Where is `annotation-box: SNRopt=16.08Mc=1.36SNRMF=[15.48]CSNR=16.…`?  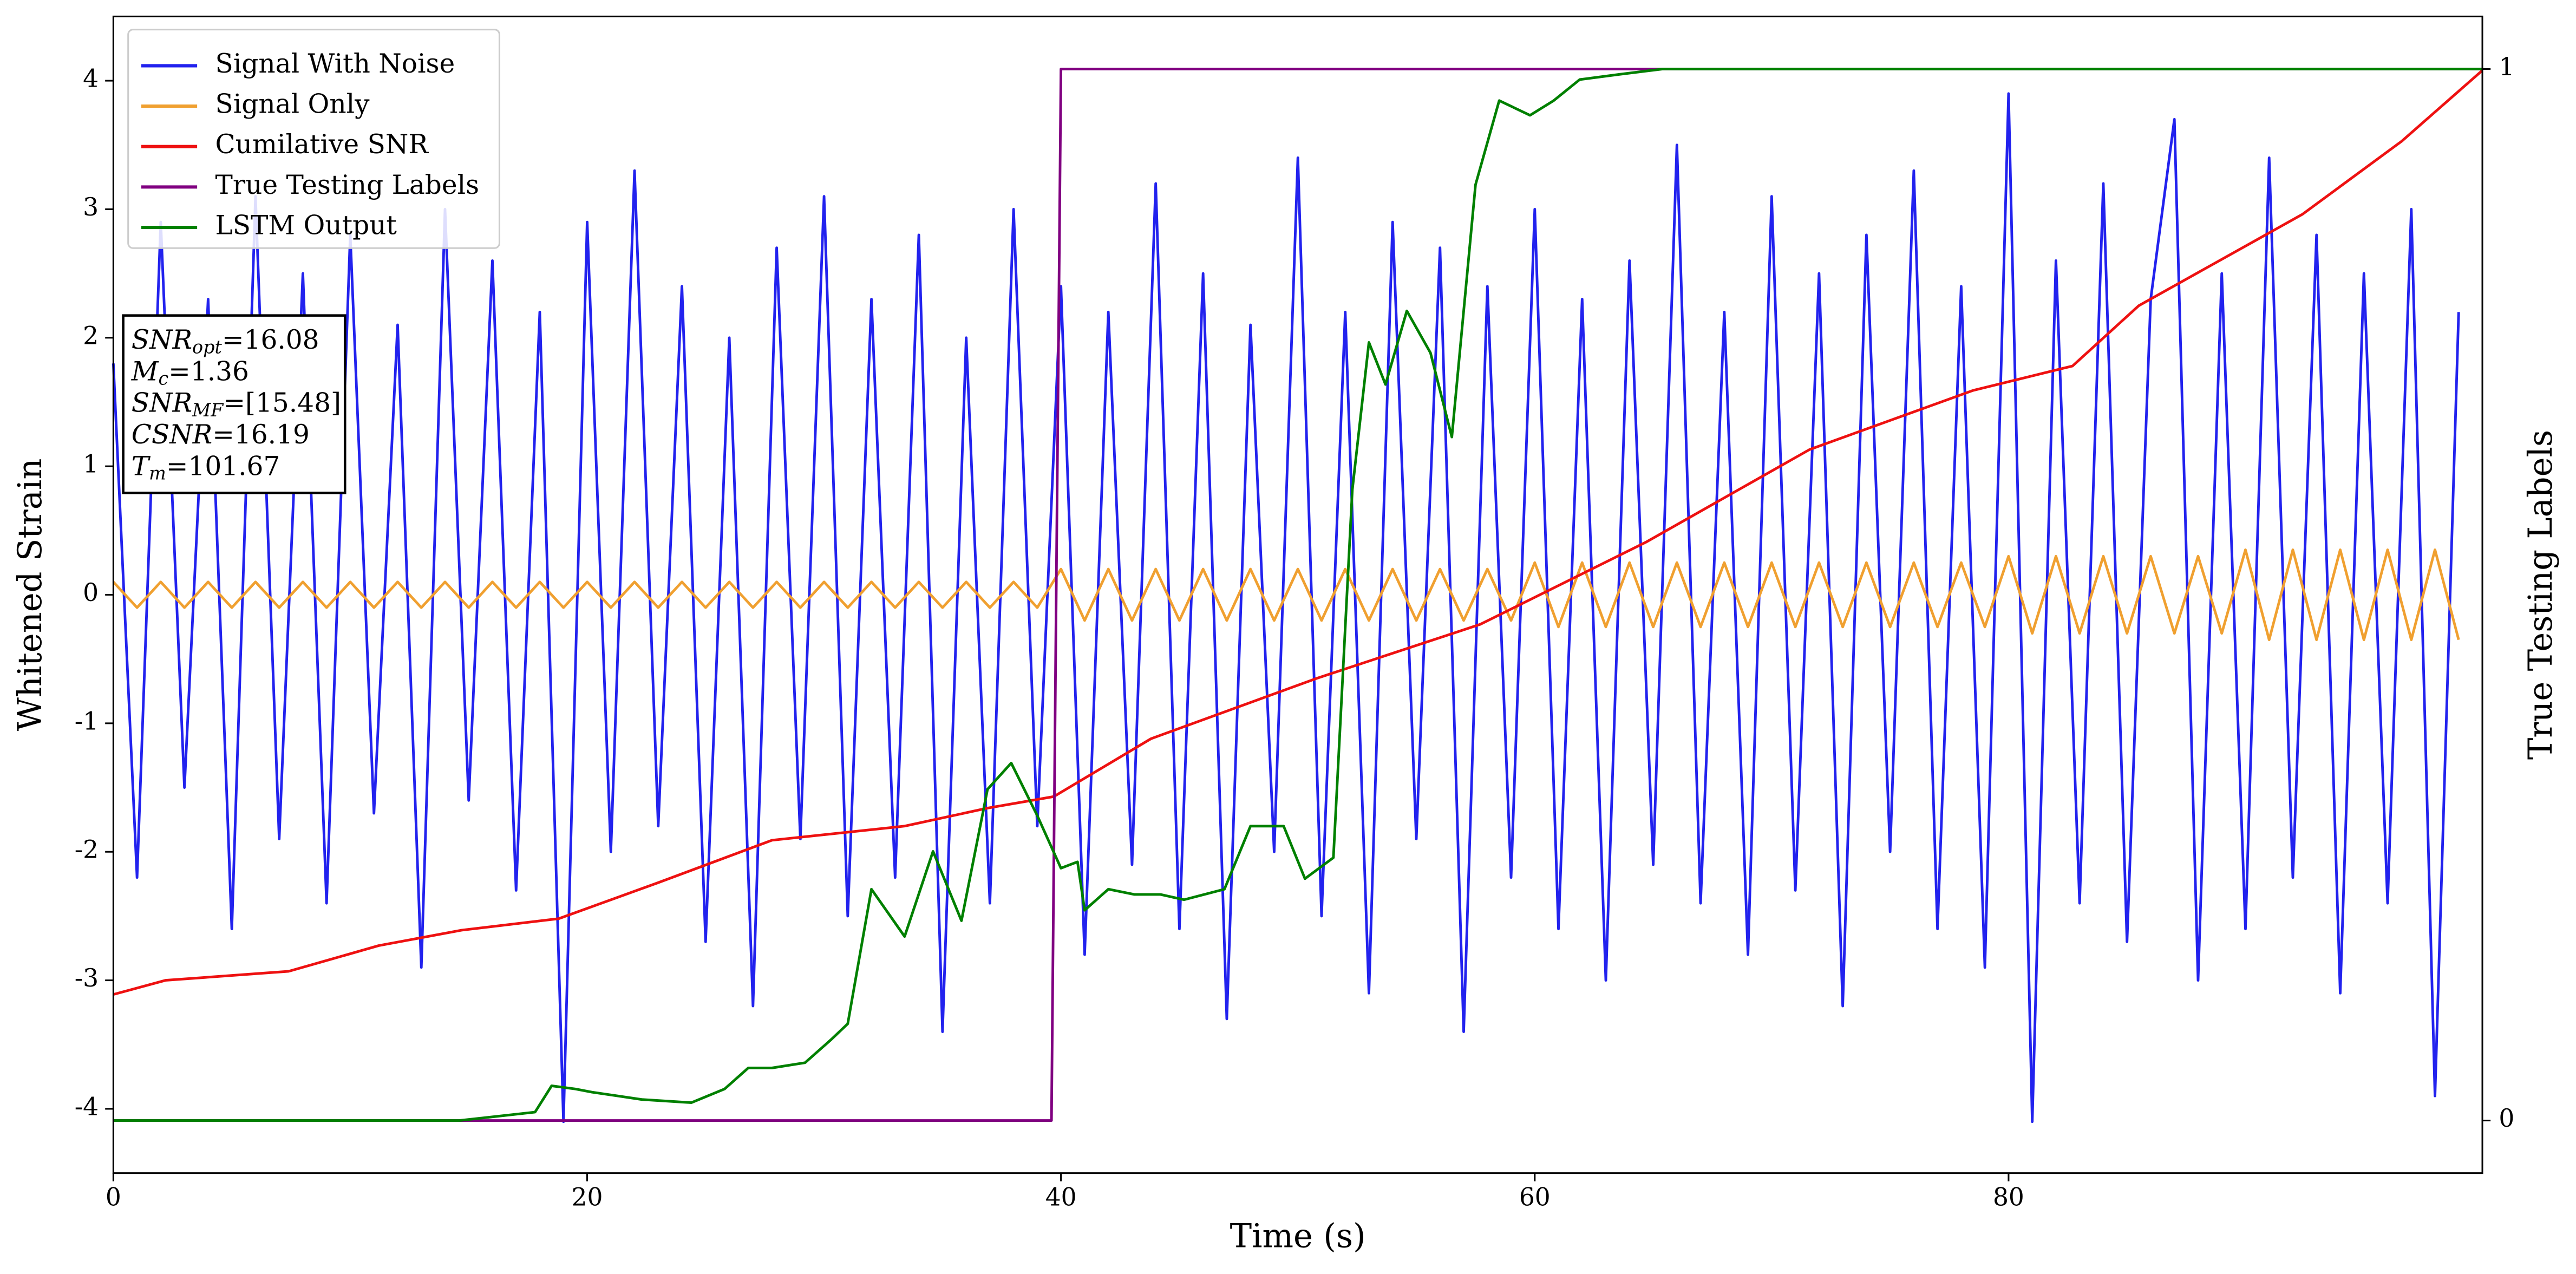
annotation-box: SNRopt=16.08Mc=1.36SNRMF=[15.48]CSNR=16.… is located at coordinates (234, 404).